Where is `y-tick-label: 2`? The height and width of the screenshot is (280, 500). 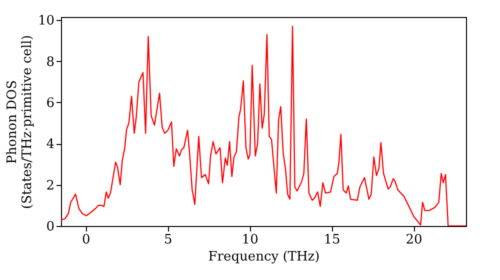 y-tick-label: 2 is located at coordinates (50, 186).